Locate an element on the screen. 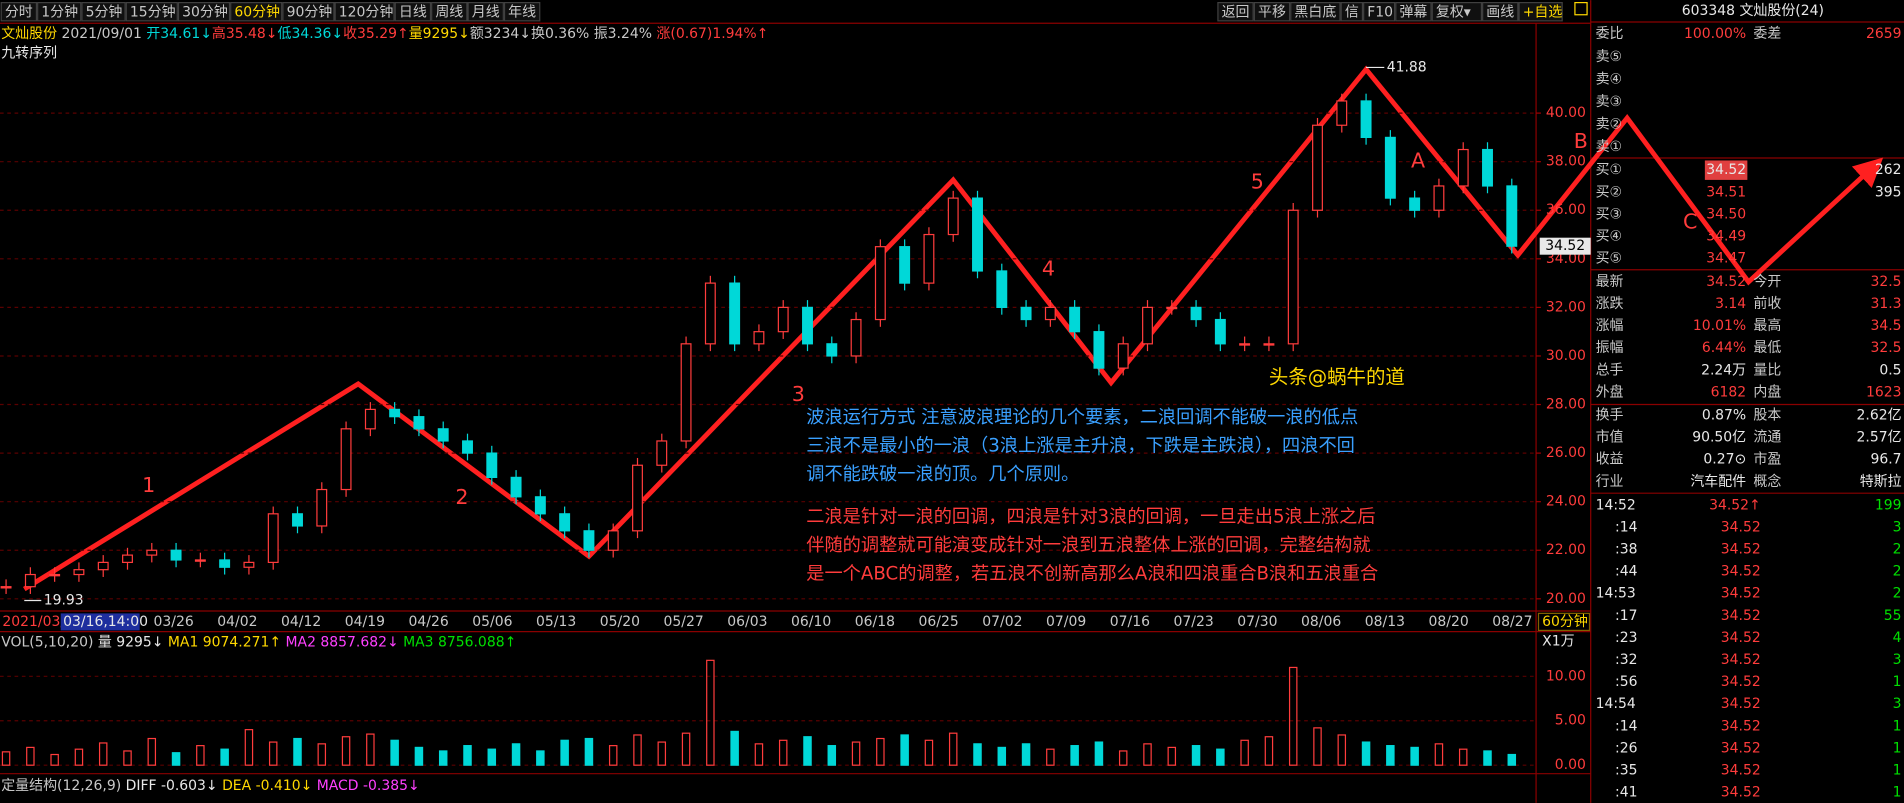 This screenshot has width=1904, height=803. info-segment: 涨(0.67)1.94%↑ is located at coordinates (712, 34).